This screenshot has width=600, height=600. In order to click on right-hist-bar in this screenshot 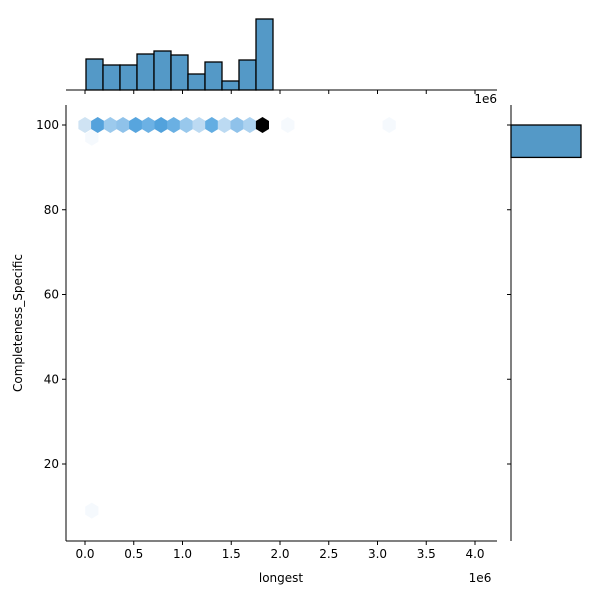, I will do `click(546, 141)`.